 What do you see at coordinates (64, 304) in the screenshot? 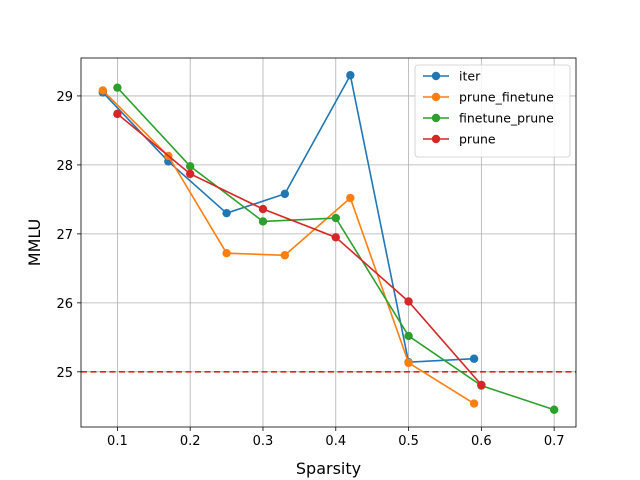
I see `y-tick-label: 26` at bounding box center [64, 304].